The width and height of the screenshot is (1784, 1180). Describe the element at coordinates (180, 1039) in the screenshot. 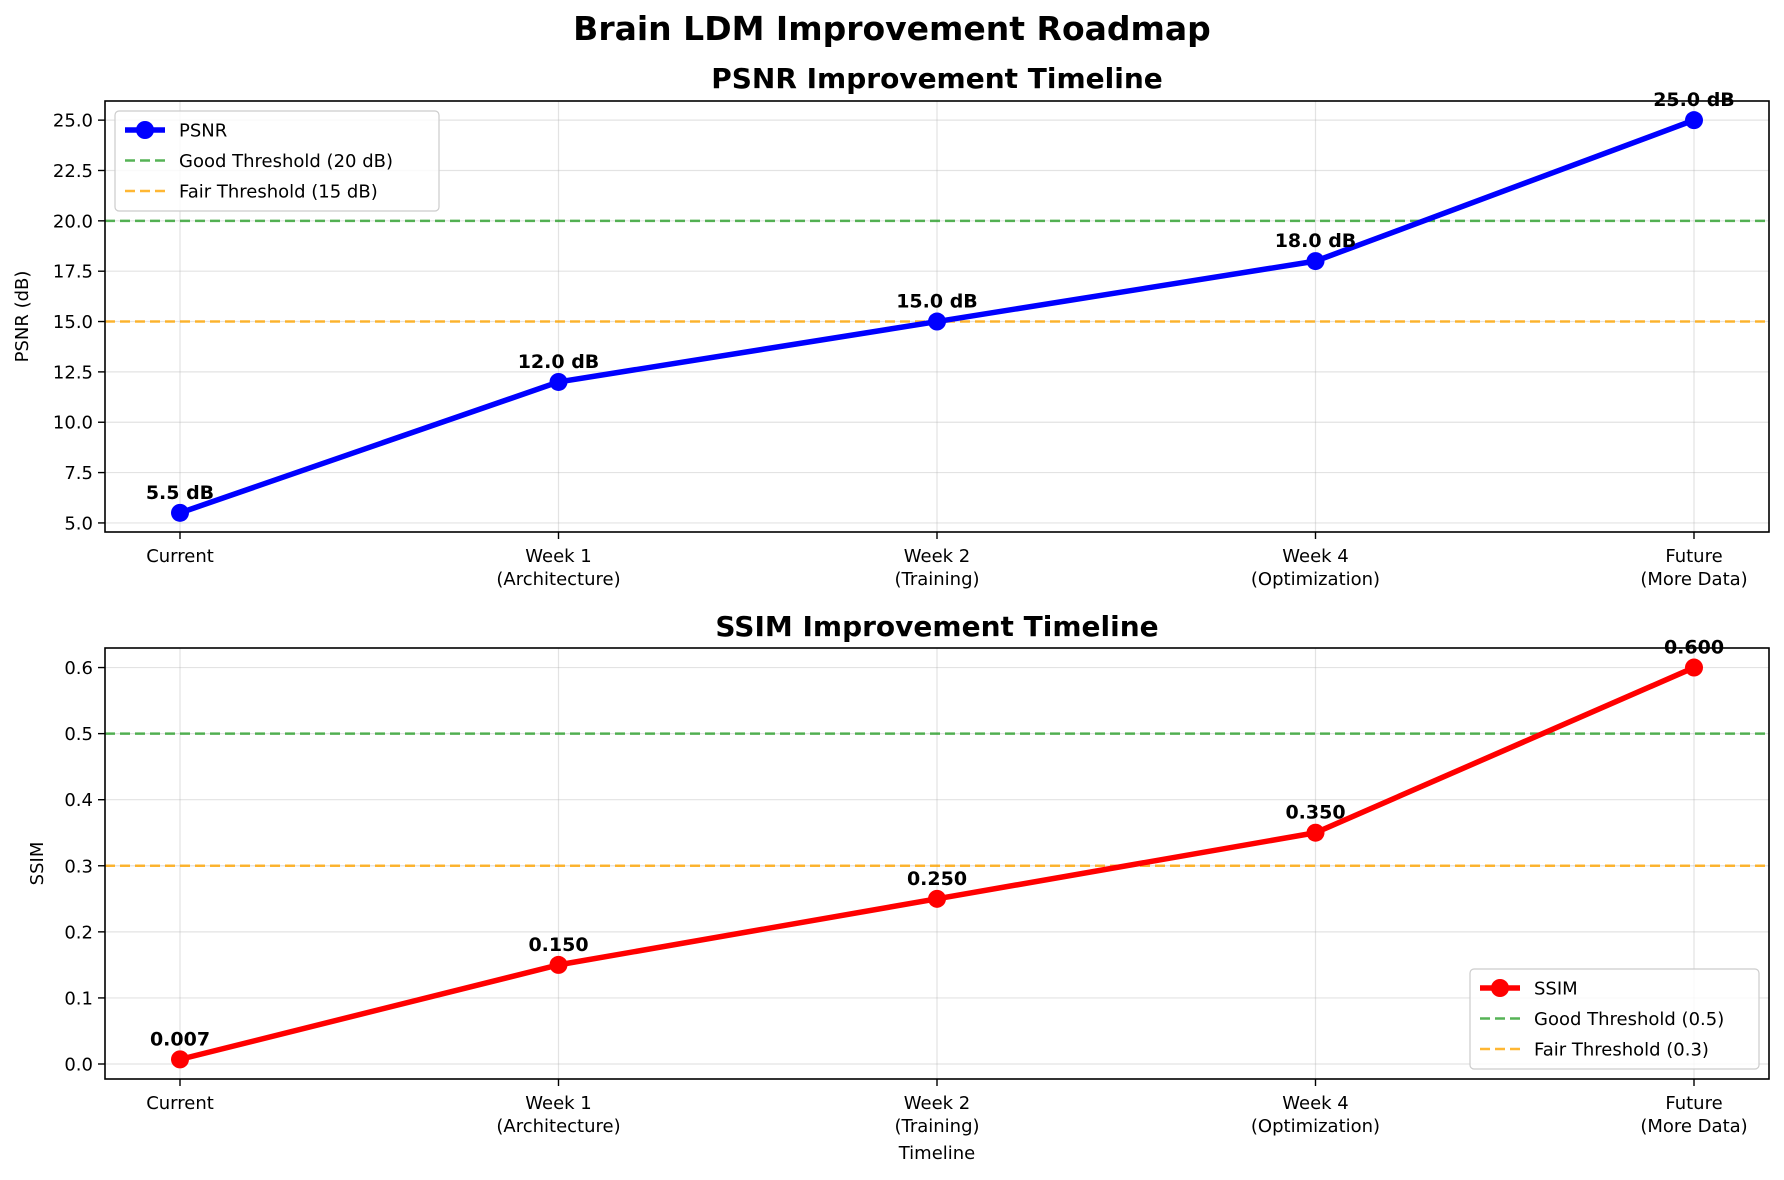

I see `ssim-data-label-0: 0.007` at that location.